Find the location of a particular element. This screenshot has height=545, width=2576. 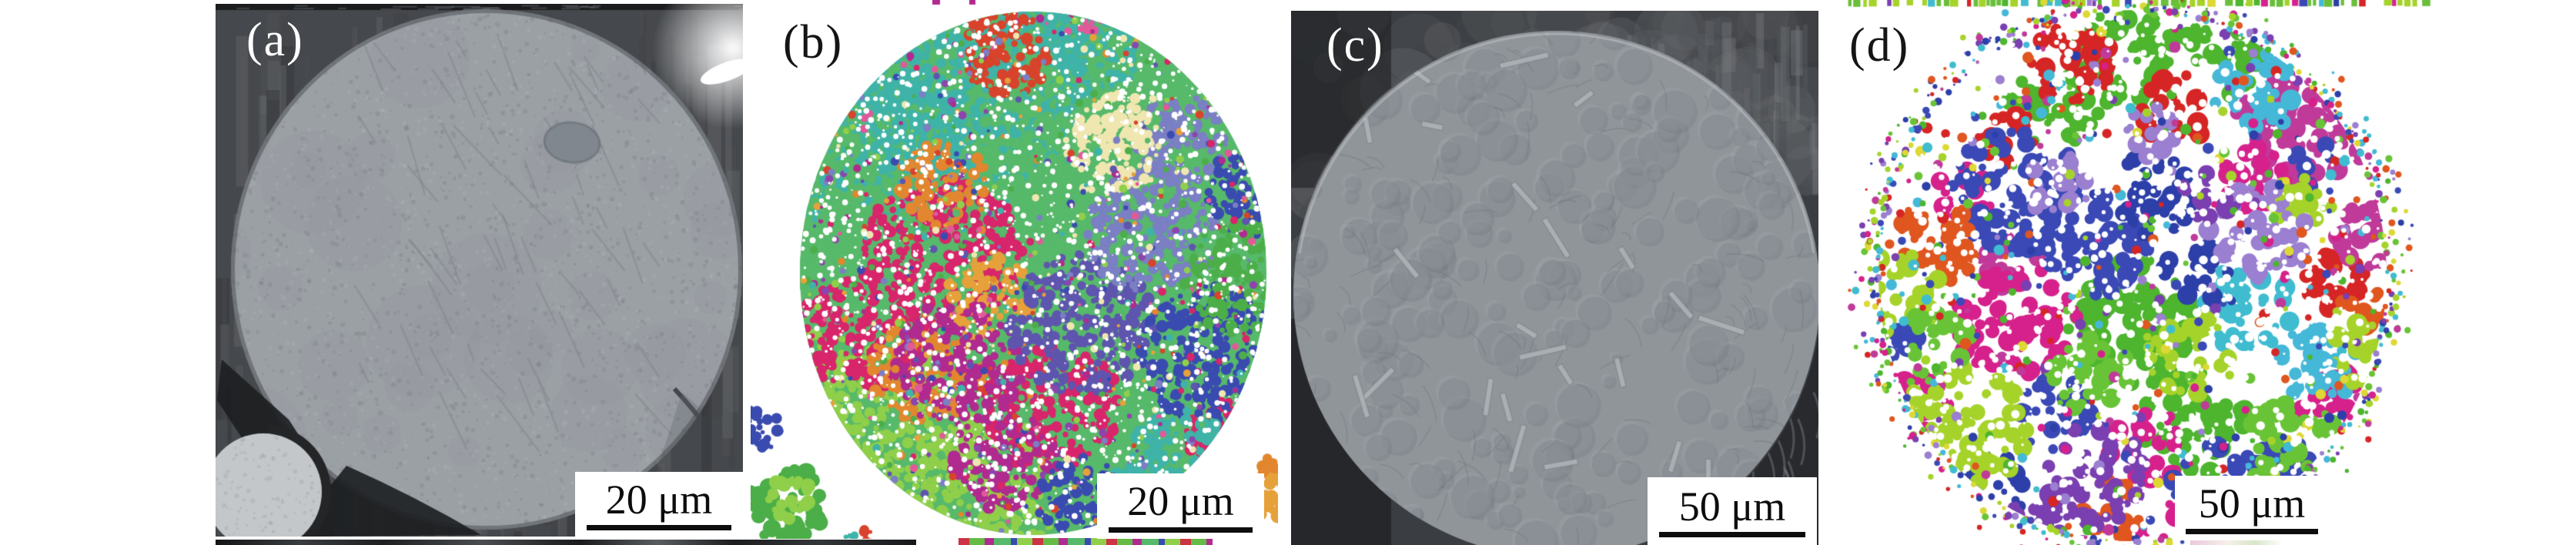

scalebar-b-text: 20 μm is located at coordinates (1180, 501).